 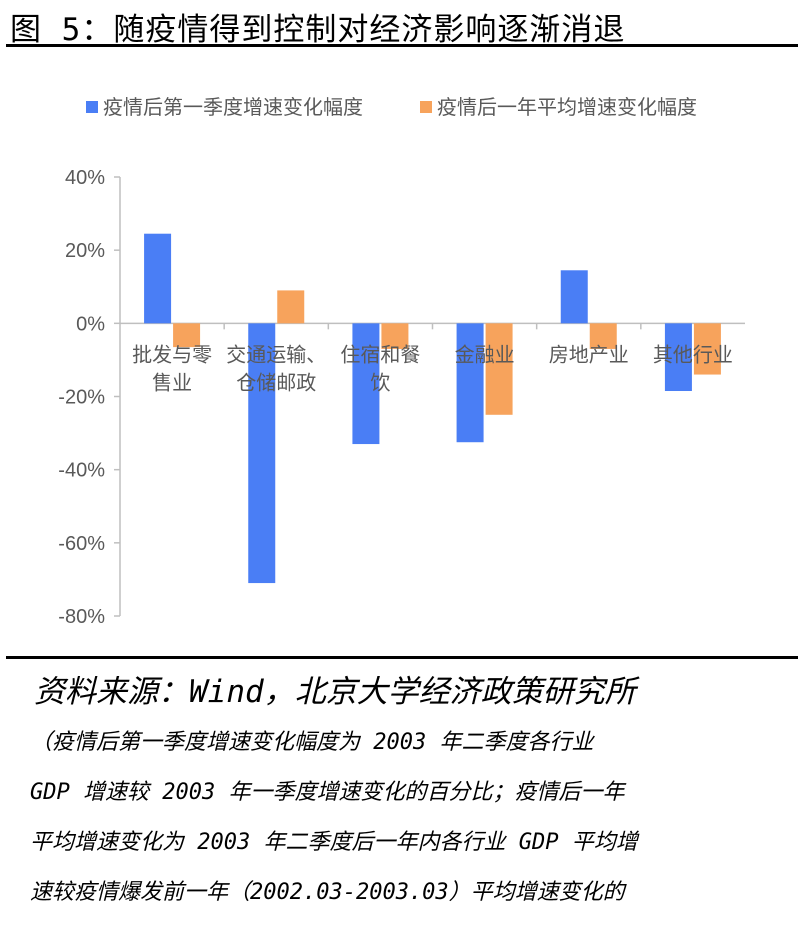 I want to click on x-category-label: 住宿和餐, so click(x=380, y=354).